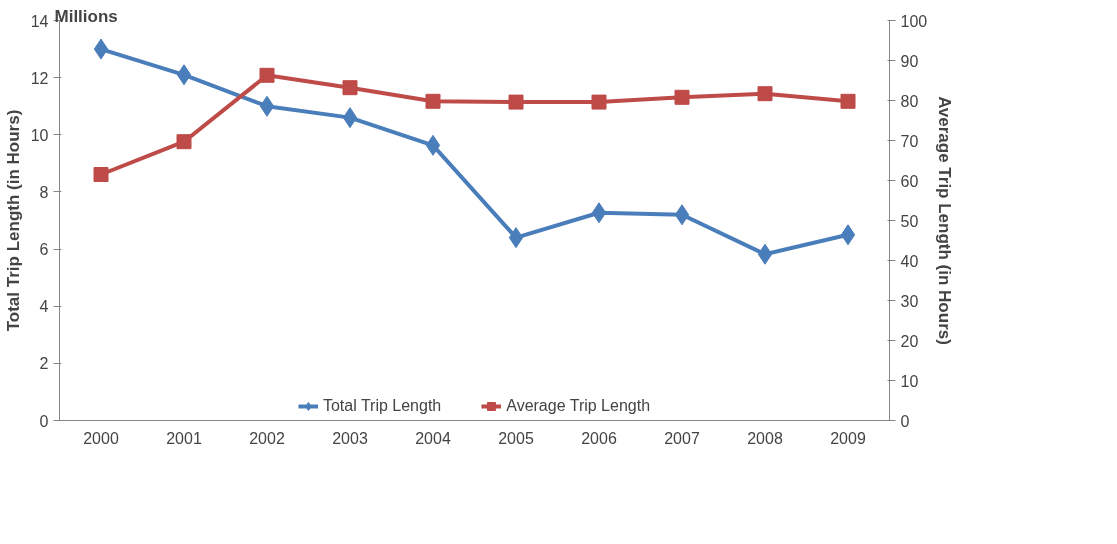  Describe the element at coordinates (909, 301) in the screenshot. I see `y2-tick-label: 30` at that location.